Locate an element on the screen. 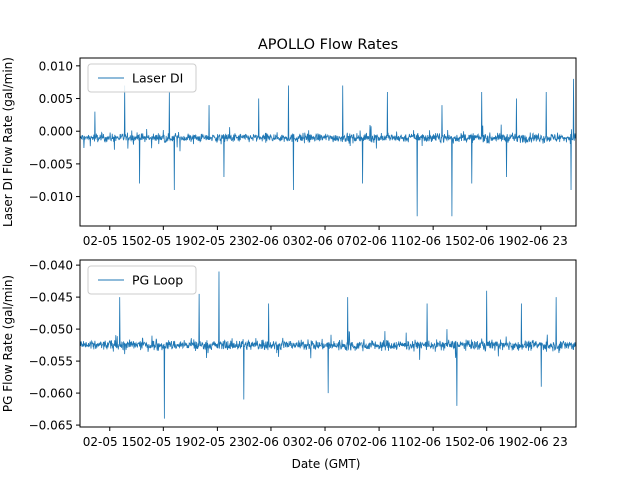  y-tick-label: −0.010 is located at coordinates (51, 197).